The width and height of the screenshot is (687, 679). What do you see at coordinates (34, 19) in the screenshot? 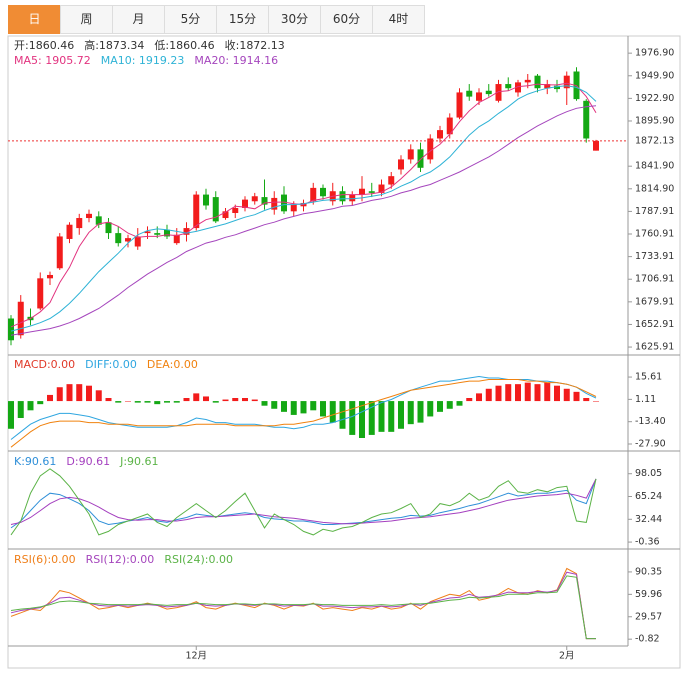
I see `period-tab: 日` at bounding box center [34, 19].